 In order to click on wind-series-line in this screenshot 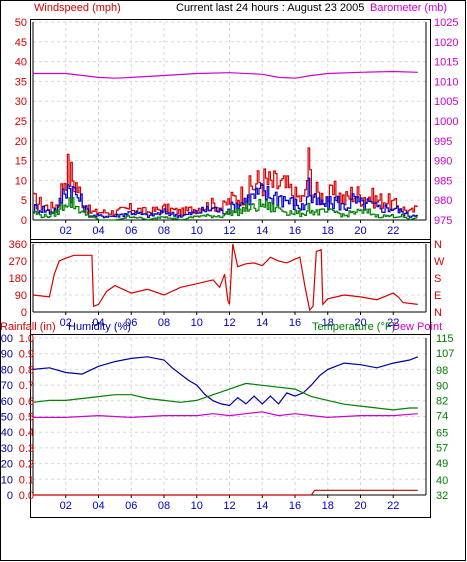, I will do `click(225, 209)`.